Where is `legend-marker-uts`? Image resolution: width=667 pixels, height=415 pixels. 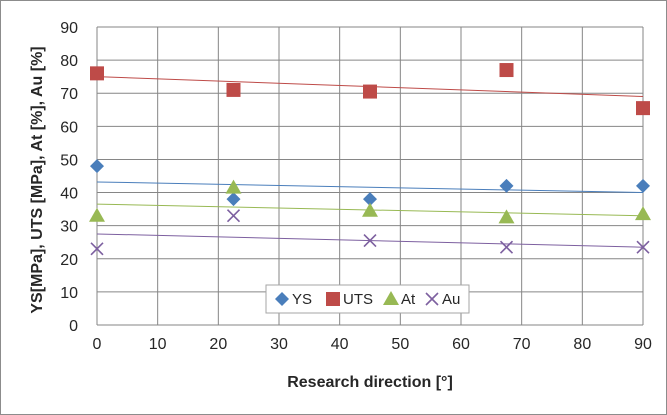 legend-marker-uts is located at coordinates (333, 299).